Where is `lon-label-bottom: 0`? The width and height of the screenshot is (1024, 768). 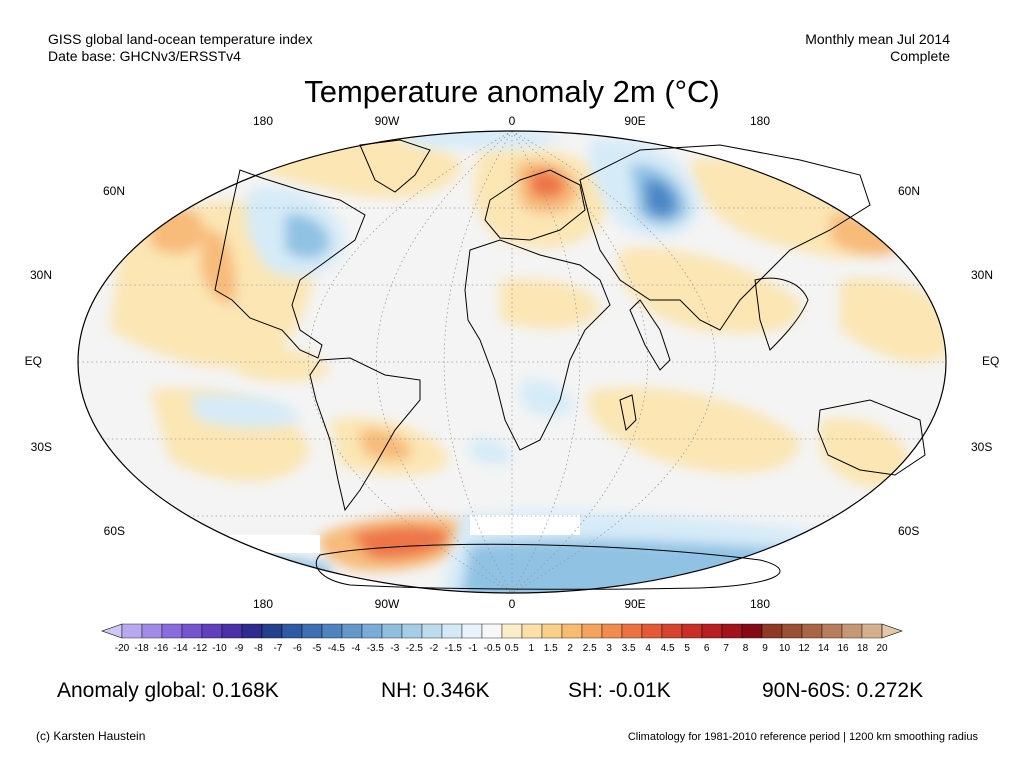 lon-label-bottom: 0 is located at coordinates (512, 604).